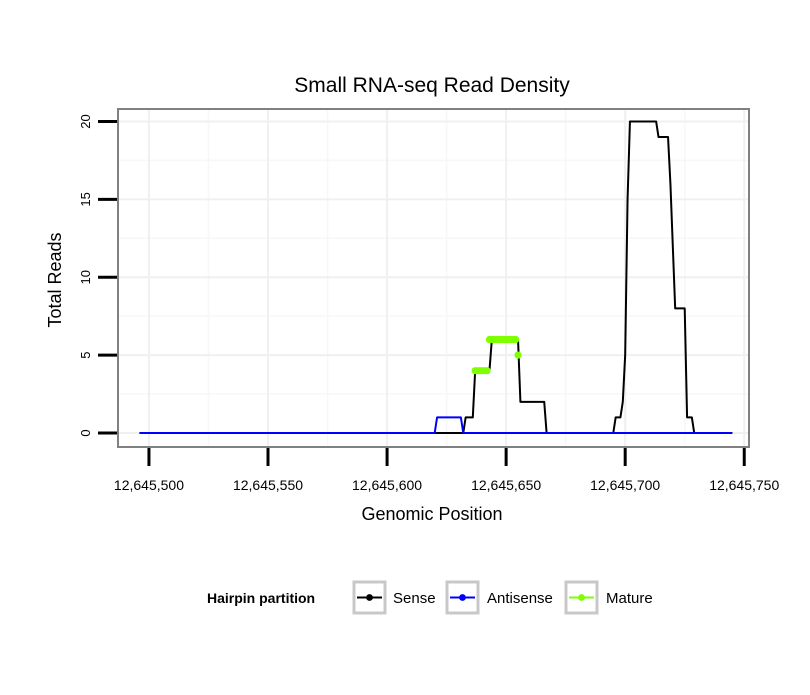  Describe the element at coordinates (268, 485) in the screenshot. I see `x-tick-label: 12,645,550` at that location.